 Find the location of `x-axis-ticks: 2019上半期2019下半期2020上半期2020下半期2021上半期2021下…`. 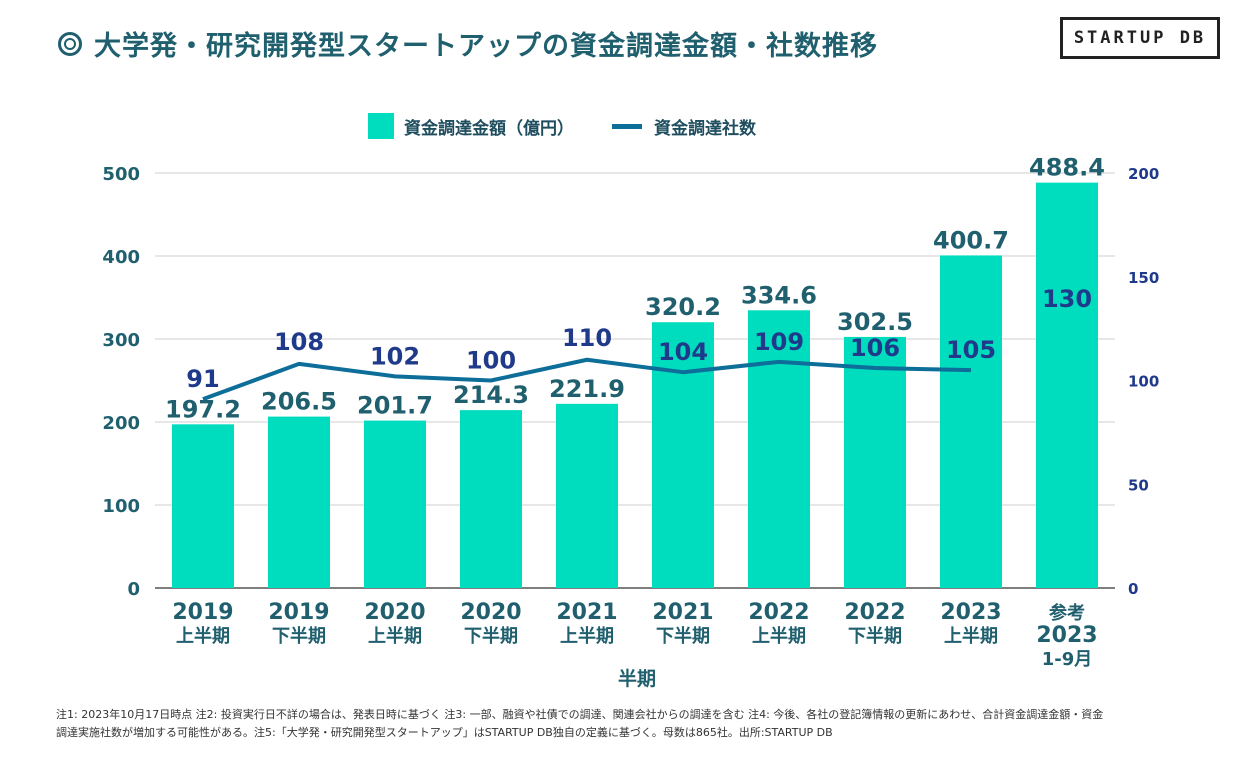

x-axis-ticks: 2019上半期2019下半期2020上半期2020下半期2021上半期2021下… is located at coordinates (634, 635).